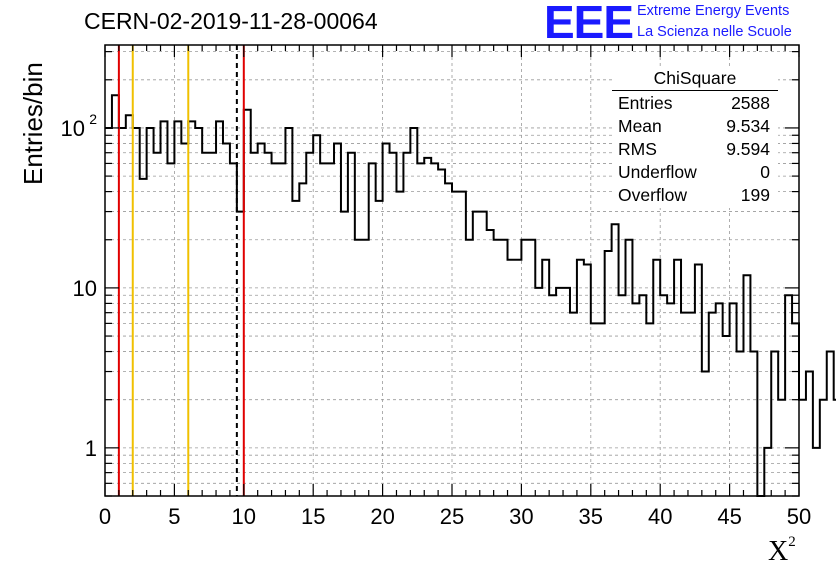 Image resolution: width=836 pixels, height=572 pixels. What do you see at coordinates (792, 541) in the screenshot?
I see `x-axis-label-superscript: 2` at bounding box center [792, 541].